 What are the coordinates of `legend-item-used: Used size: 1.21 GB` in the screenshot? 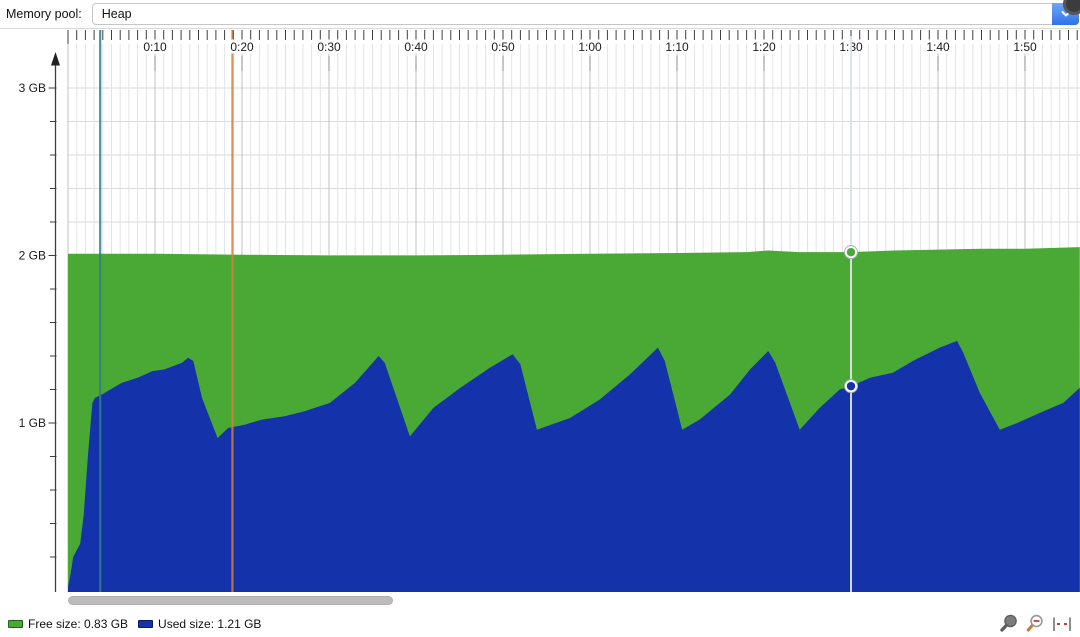 It's located at (199, 624).